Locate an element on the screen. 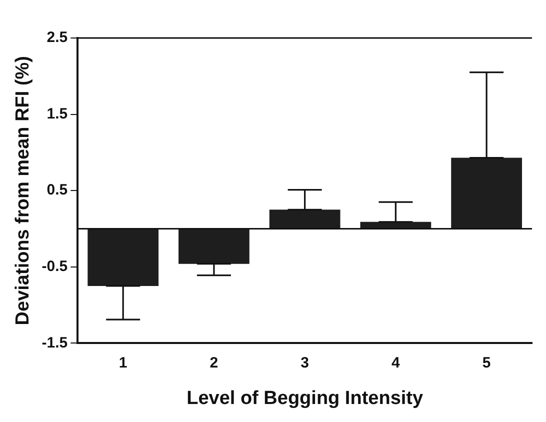 The width and height of the screenshot is (546, 422). x-tick-label: 1 is located at coordinates (123, 363).